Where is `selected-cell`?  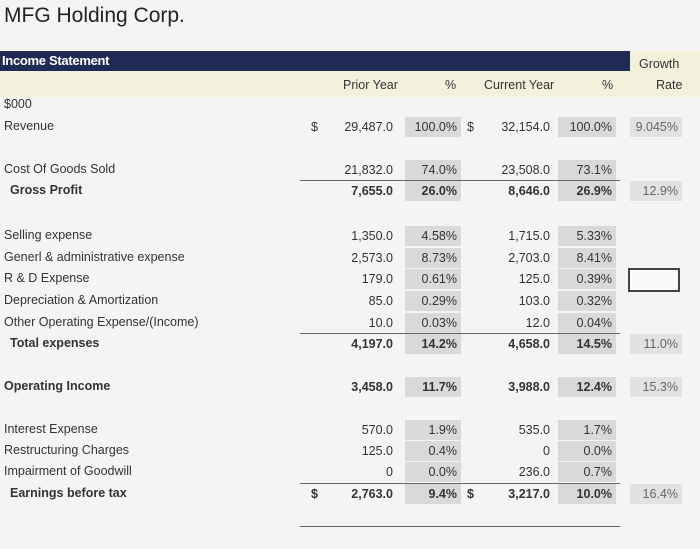 selected-cell is located at coordinates (654, 280).